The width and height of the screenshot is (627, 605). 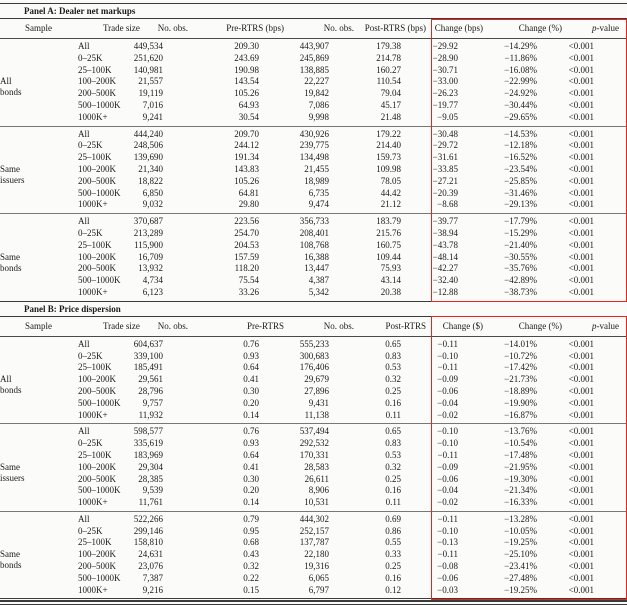 What do you see at coordinates (246, 81) in the screenshot?
I see `value-cell: 143.54` at bounding box center [246, 81].